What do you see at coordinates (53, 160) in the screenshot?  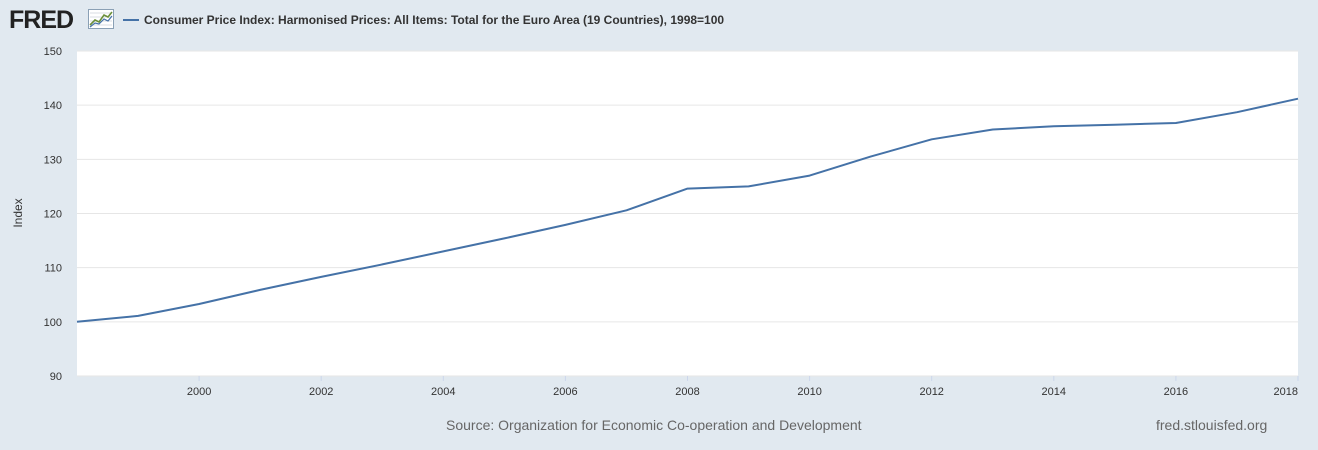 I see `y-tick-label: 130` at bounding box center [53, 160].